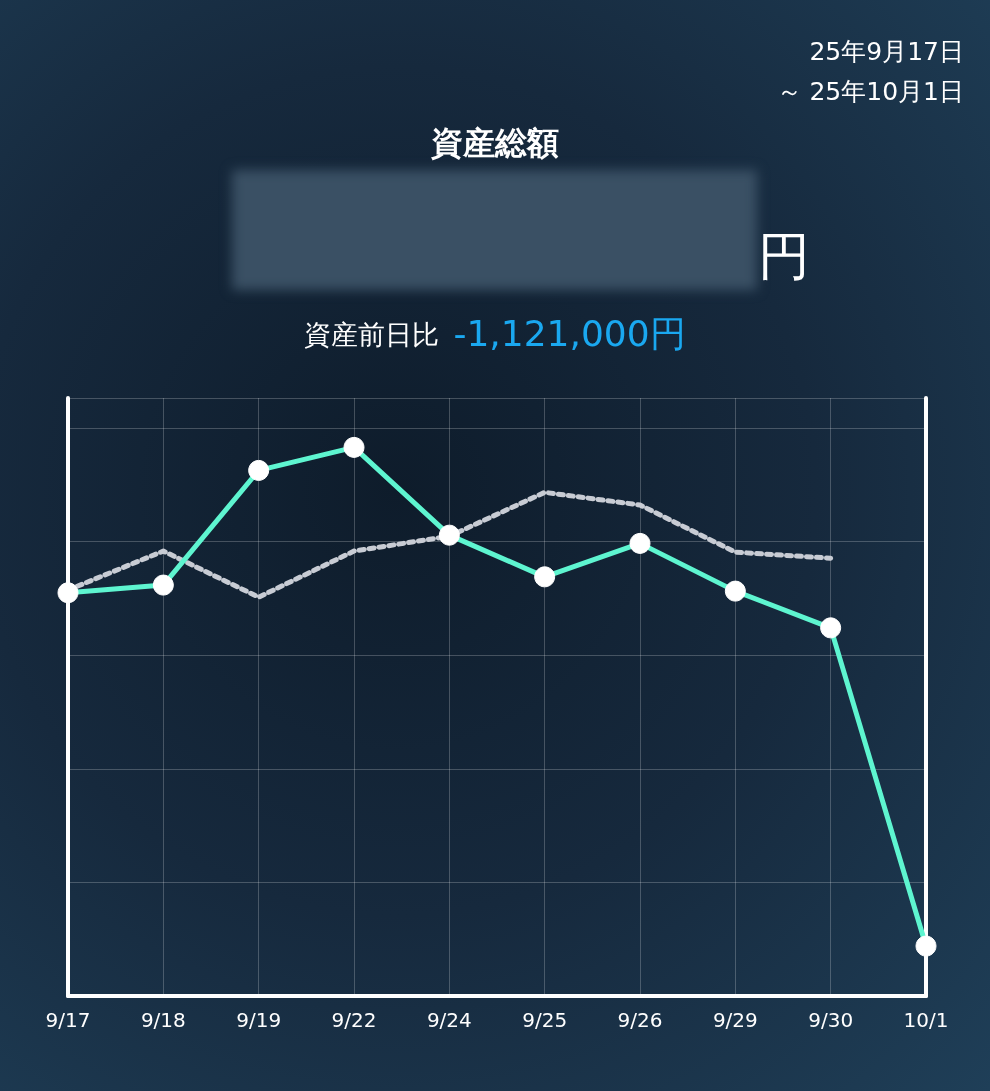  What do you see at coordinates (449, 1020) in the screenshot?
I see `x-tick-label: 9/24` at bounding box center [449, 1020].